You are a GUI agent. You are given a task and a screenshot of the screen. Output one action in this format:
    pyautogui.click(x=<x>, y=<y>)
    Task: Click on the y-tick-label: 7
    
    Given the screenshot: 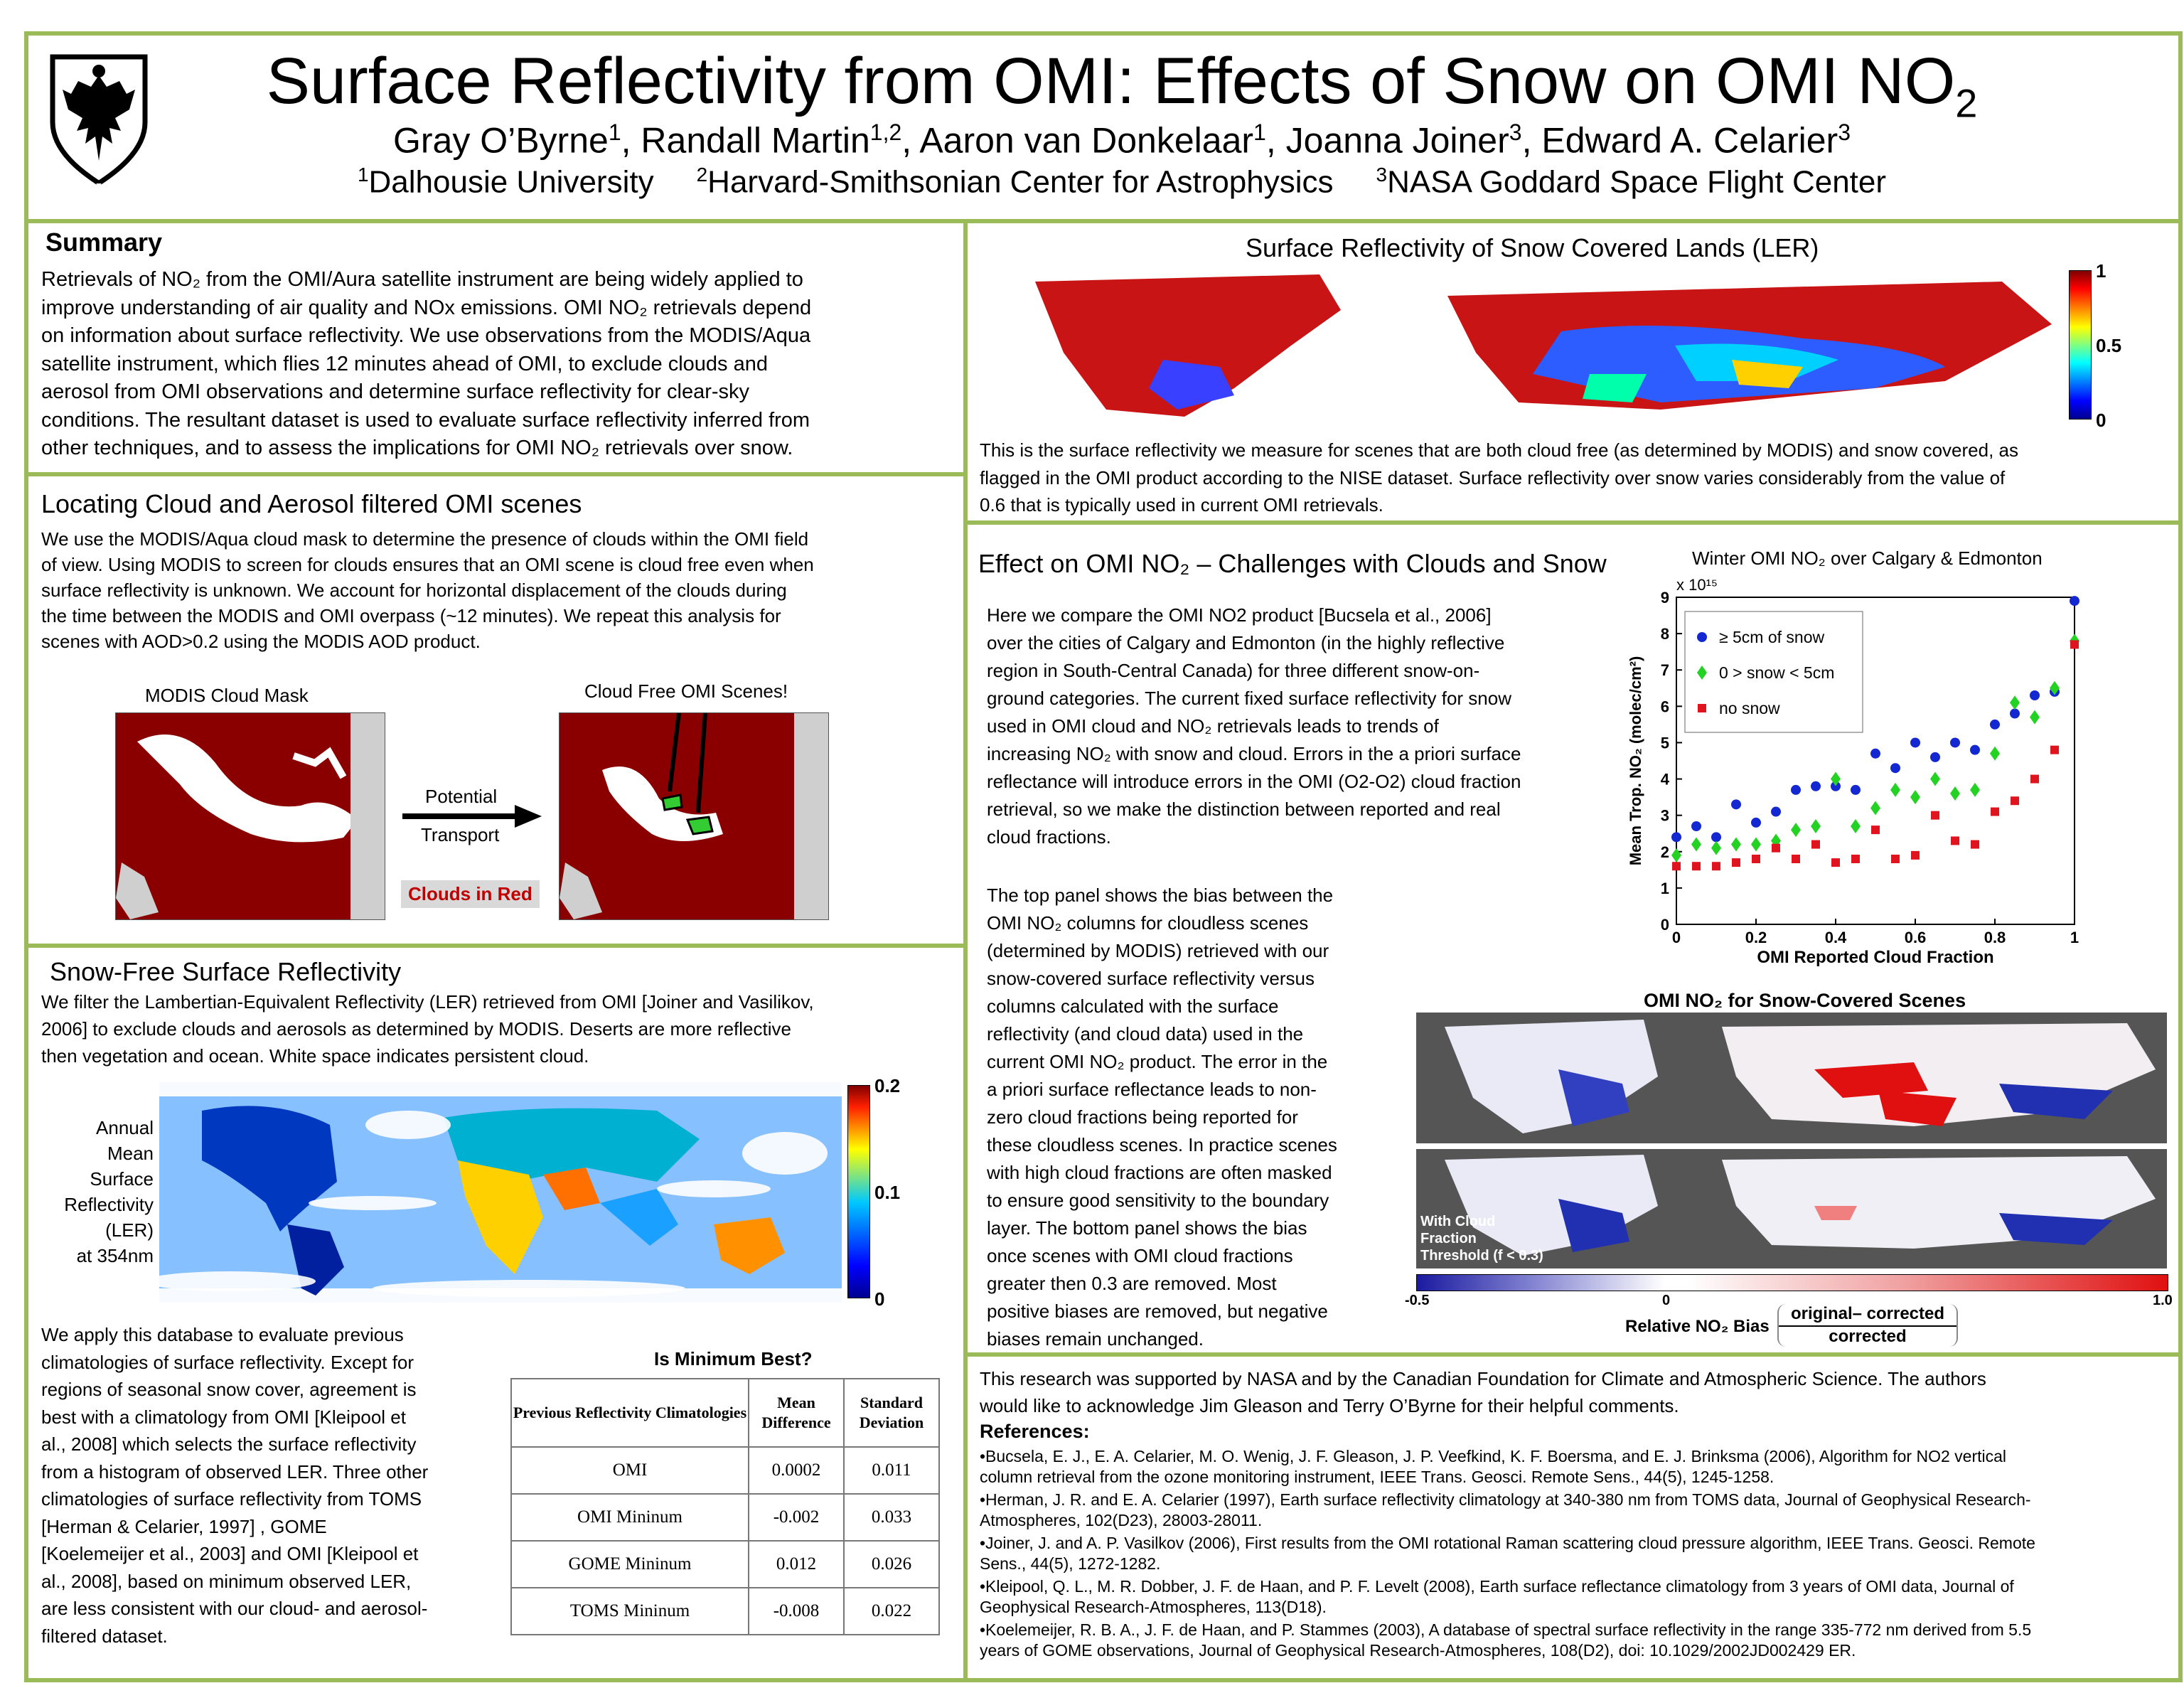 What is the action you would take?
    pyautogui.click(x=1665, y=670)
    